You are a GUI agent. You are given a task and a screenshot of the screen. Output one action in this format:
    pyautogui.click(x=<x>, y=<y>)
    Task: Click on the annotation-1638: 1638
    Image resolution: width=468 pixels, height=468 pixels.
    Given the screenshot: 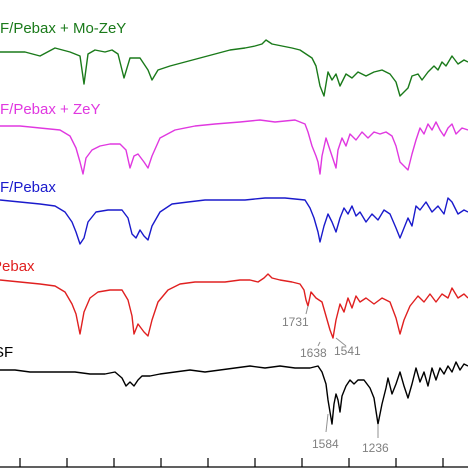 What is the action you would take?
    pyautogui.click(x=313, y=353)
    